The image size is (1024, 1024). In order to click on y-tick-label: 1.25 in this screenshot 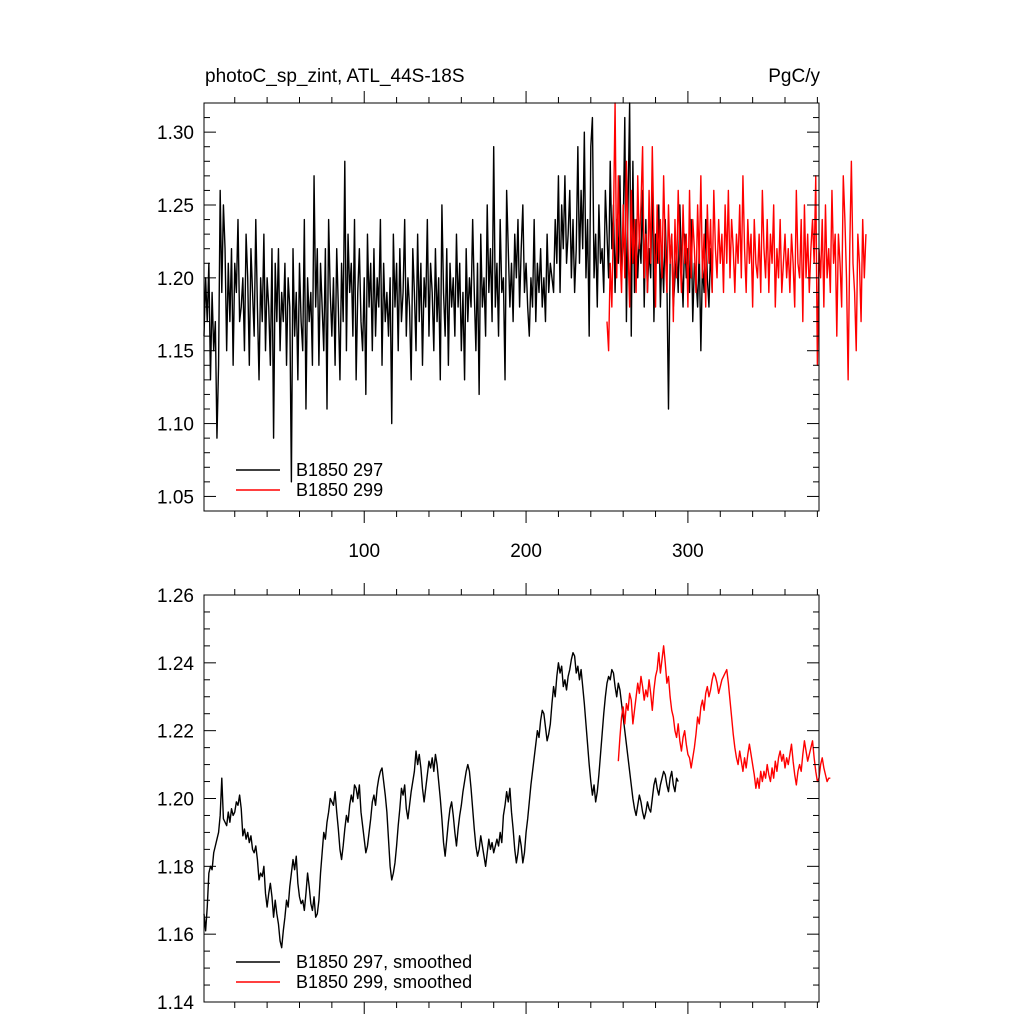, I will do `click(175, 206)`.